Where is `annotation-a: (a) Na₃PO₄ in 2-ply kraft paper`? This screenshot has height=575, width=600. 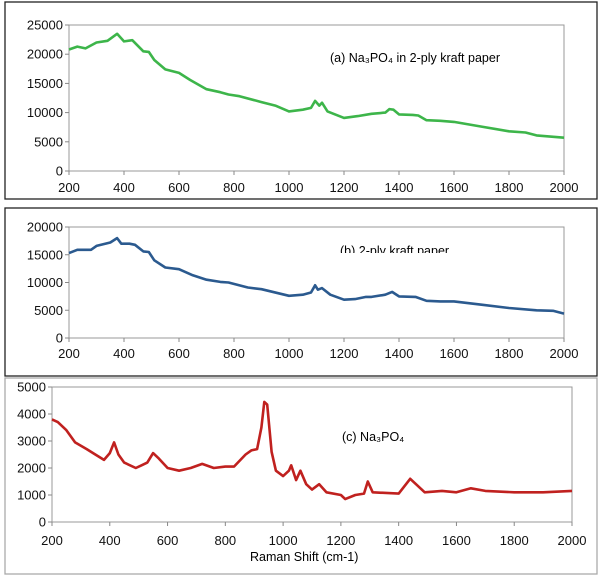 annotation-a: (a) Na₃PO₄ in 2-ply kraft paper is located at coordinates (415, 58).